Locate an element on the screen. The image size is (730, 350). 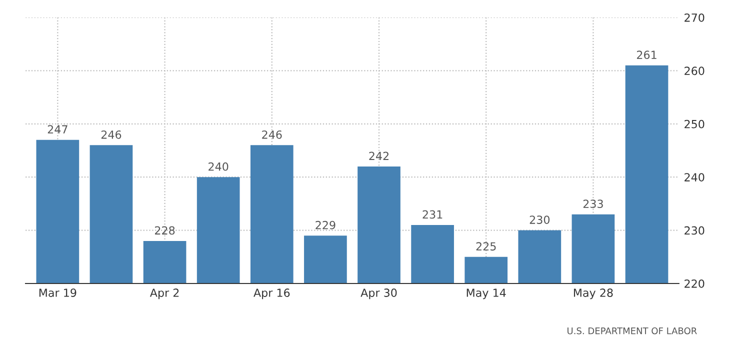
y-tick-label: 270 is located at coordinates (694, 17).